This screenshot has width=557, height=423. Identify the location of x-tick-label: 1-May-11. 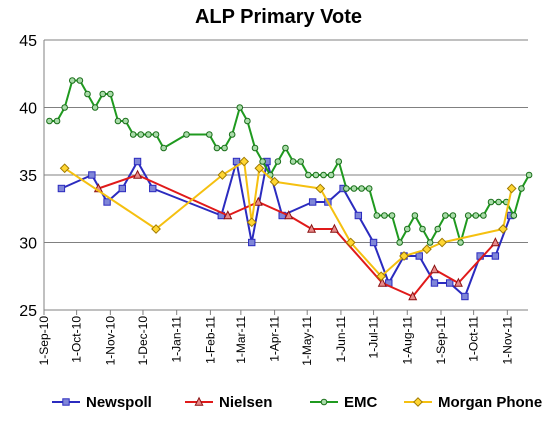
(307, 341).